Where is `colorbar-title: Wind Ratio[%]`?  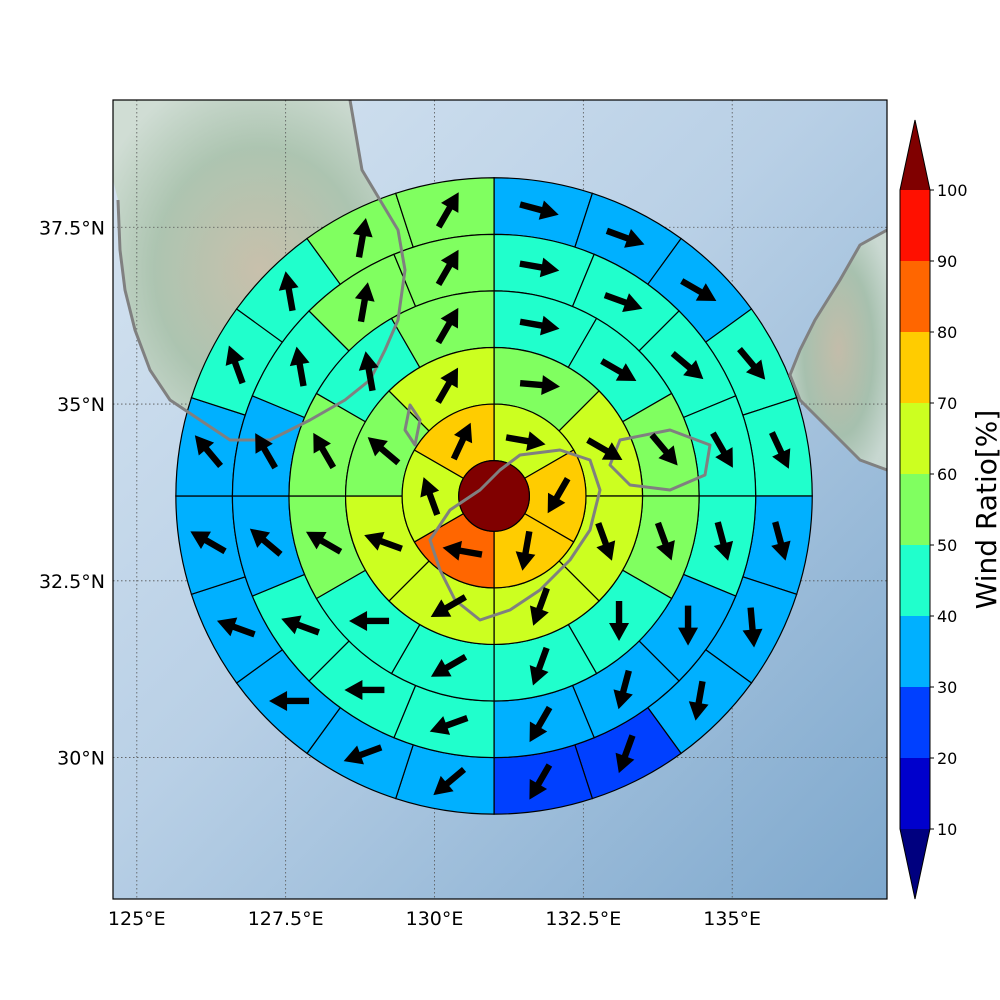
colorbar-title: Wind Ratio[%] is located at coordinates (985, 510).